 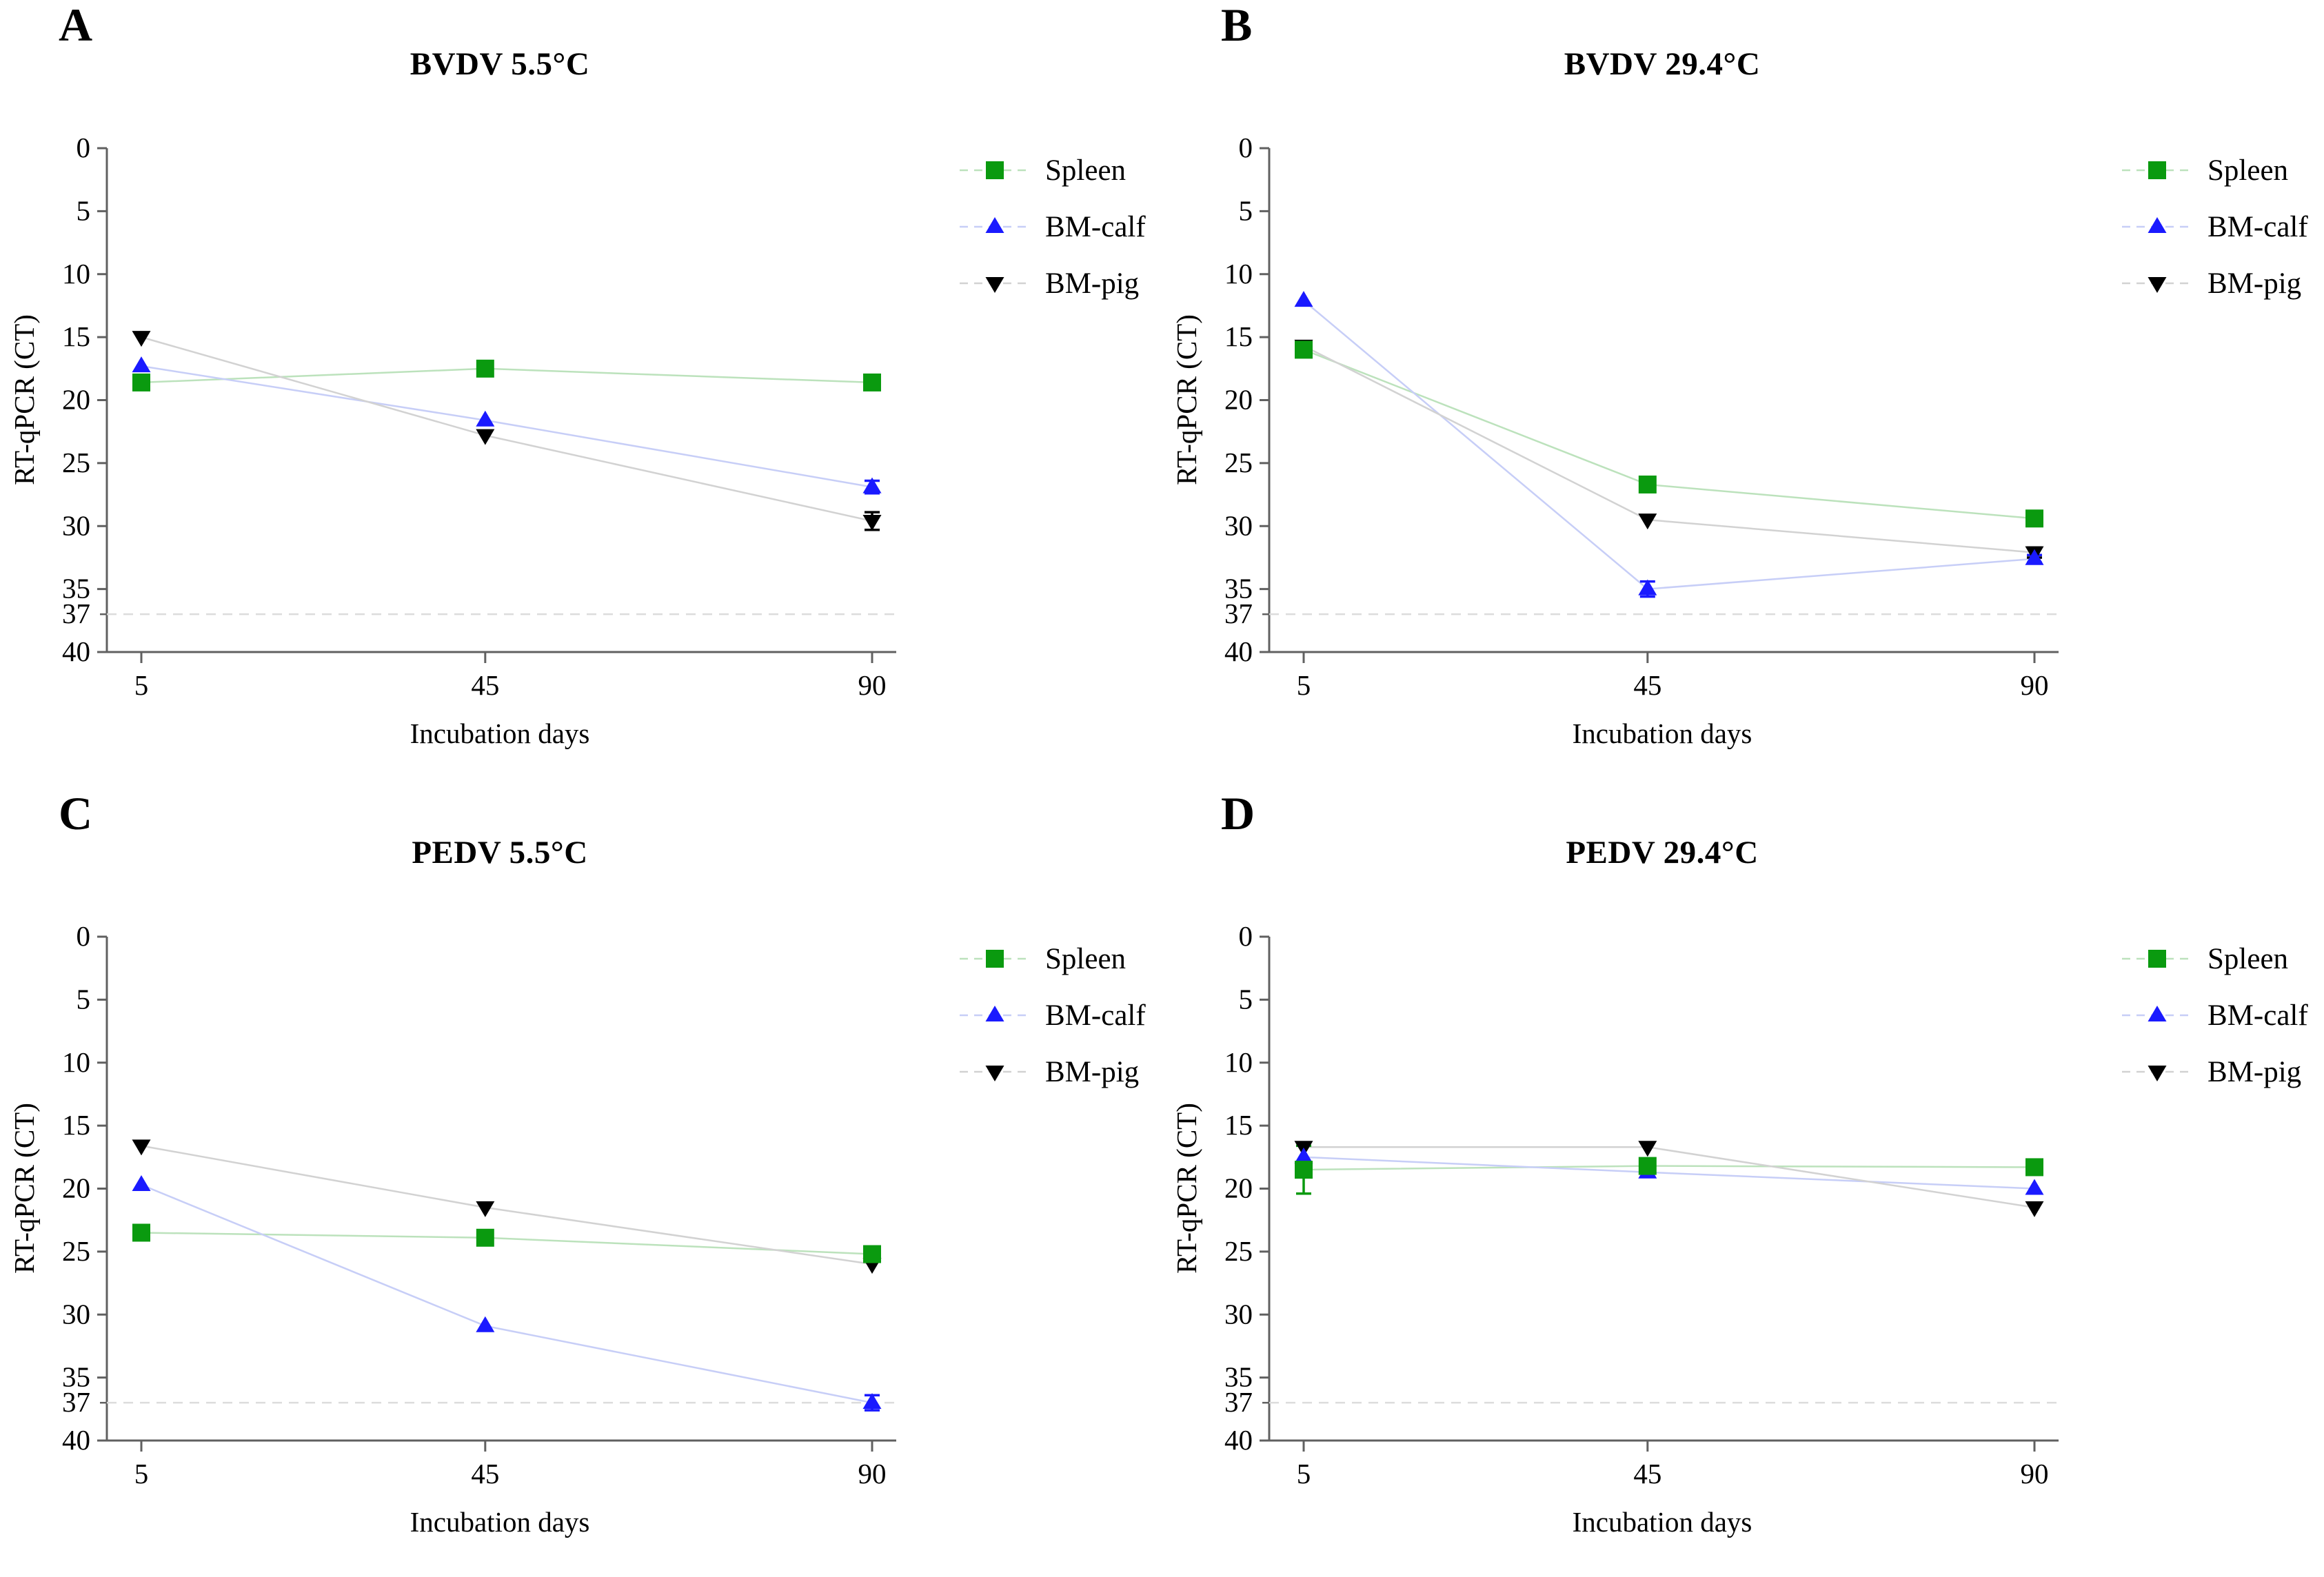 What do you see at coordinates (1237, 25) in the screenshot?
I see `panel-letter: B` at bounding box center [1237, 25].